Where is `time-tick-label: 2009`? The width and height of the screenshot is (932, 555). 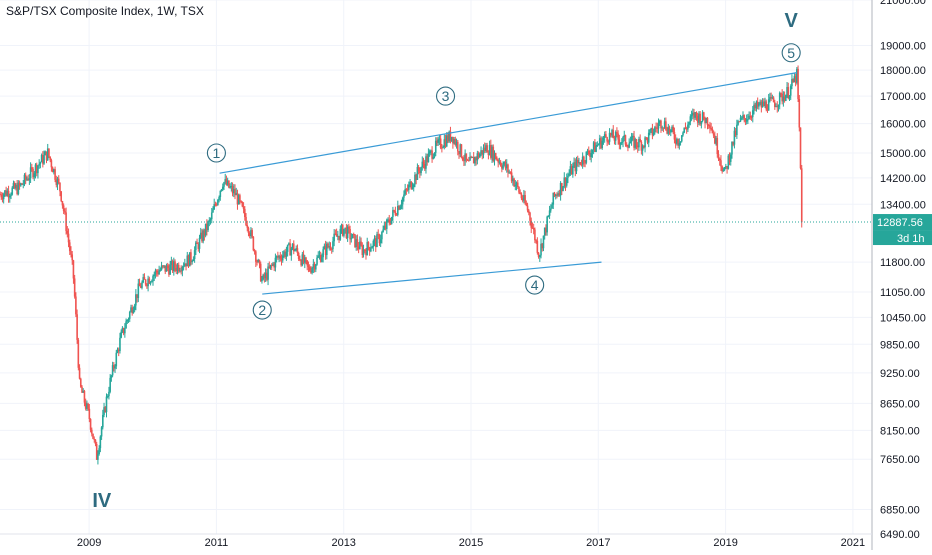 time-tick-label: 2009 is located at coordinates (89, 543).